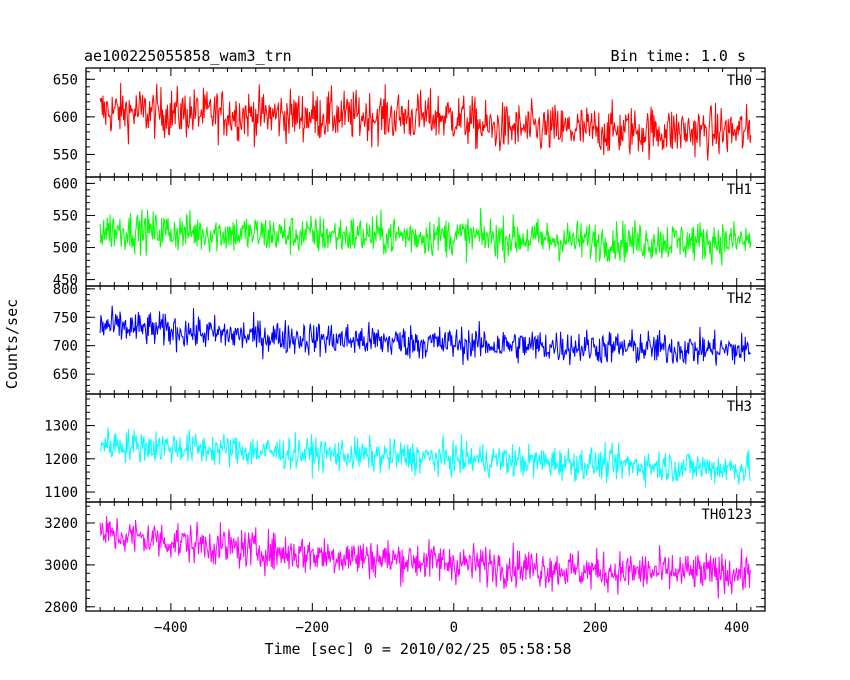 The height and width of the screenshot is (680, 850). I want to click on panel-label-th2: TH2, so click(739, 299).